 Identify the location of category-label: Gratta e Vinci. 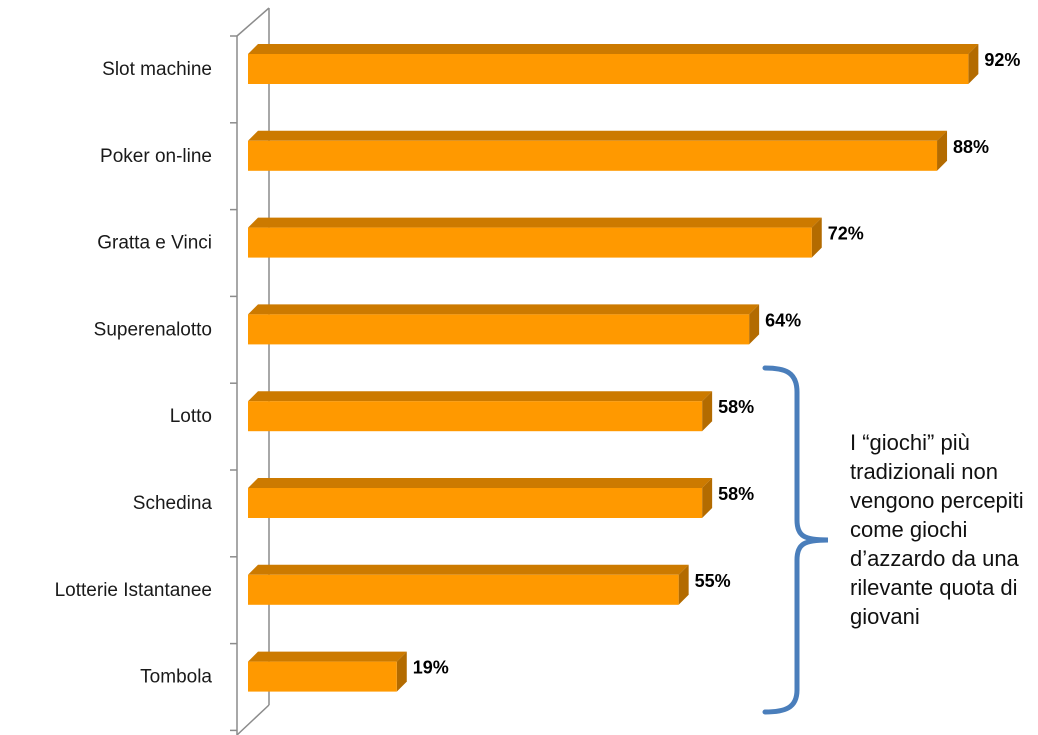
(154, 243).